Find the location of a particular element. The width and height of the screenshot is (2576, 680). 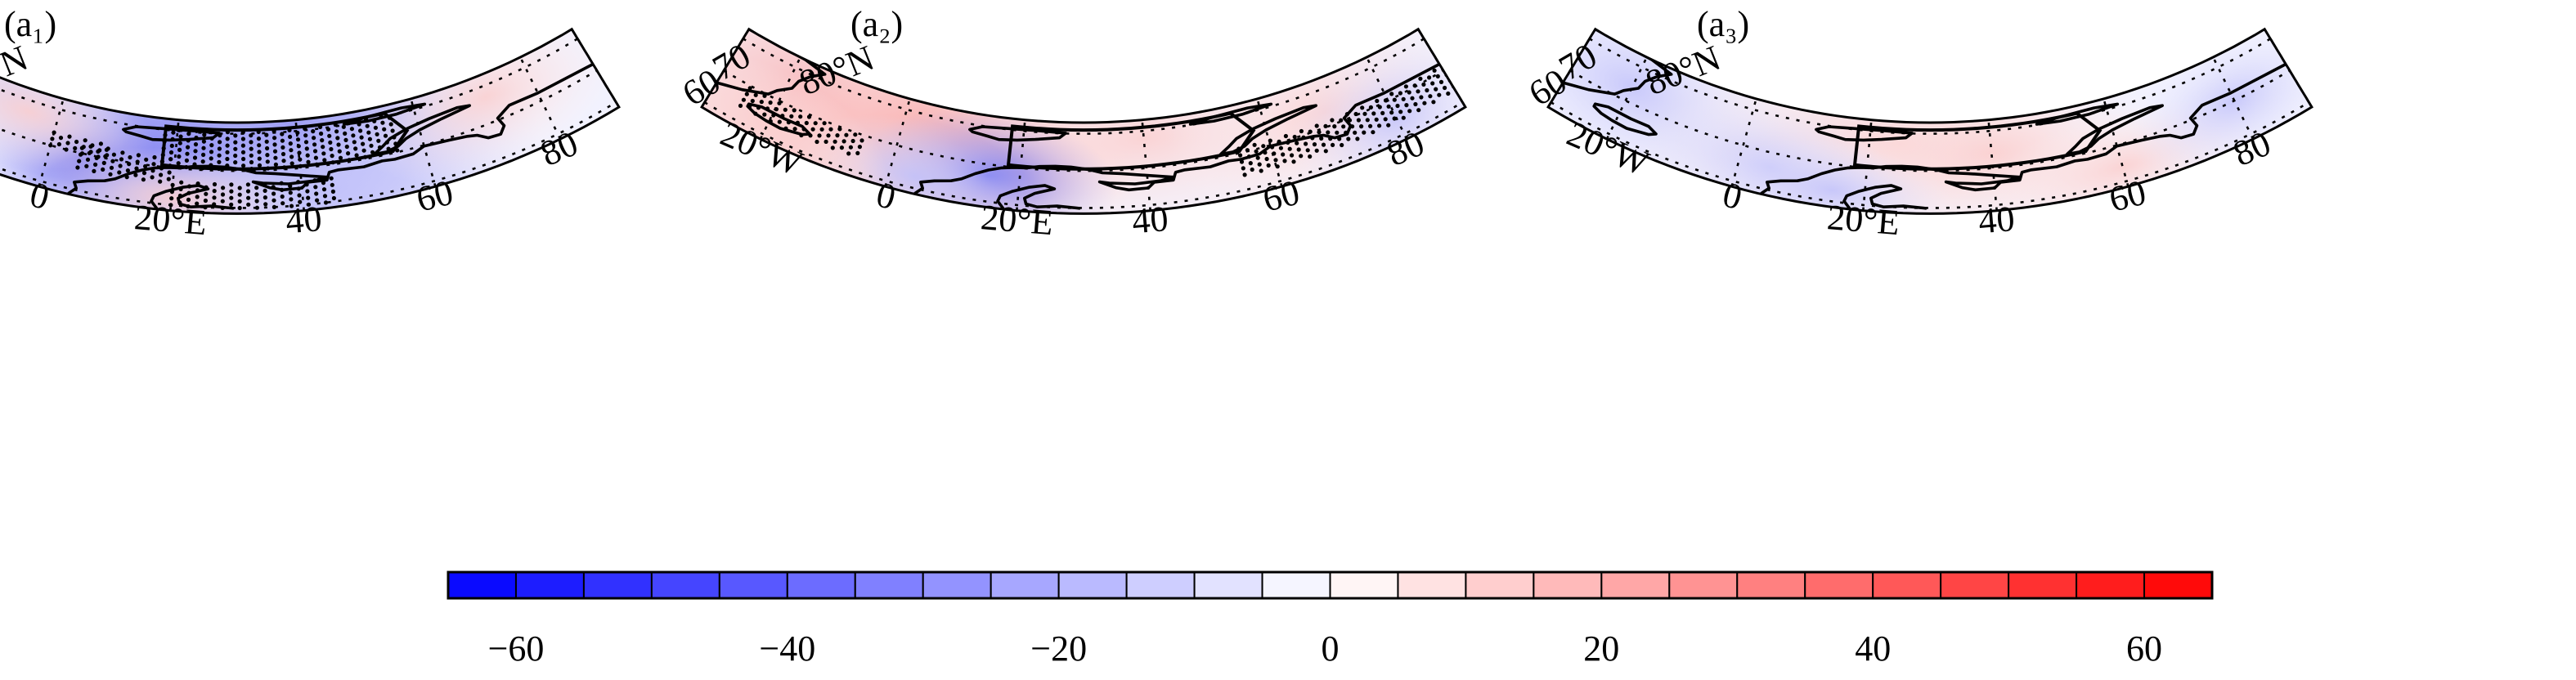

colorbar-frame is located at coordinates (1331, 585).